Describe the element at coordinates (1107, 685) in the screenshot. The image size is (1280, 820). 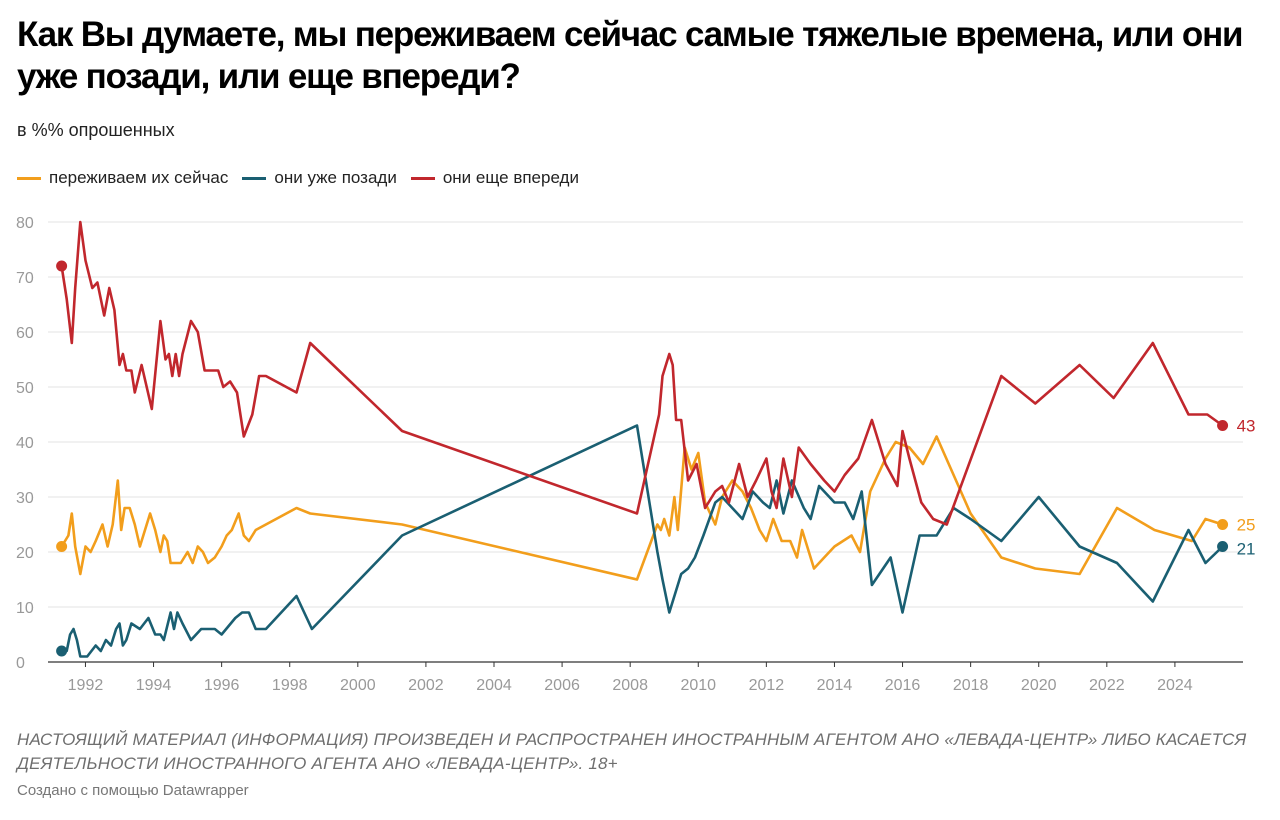
I see `x-tick-label: 2022` at that location.